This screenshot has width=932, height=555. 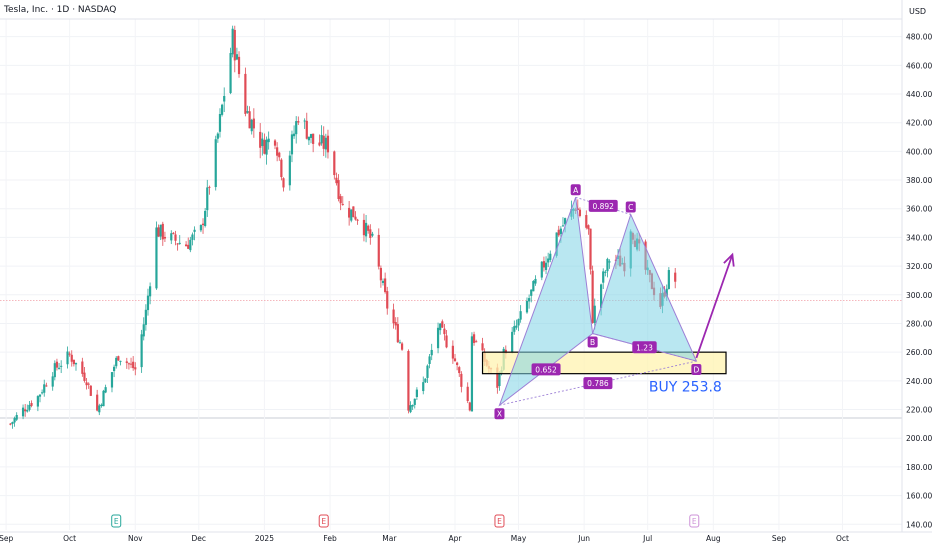 I want to click on ratio-badge, so click(x=546, y=369).